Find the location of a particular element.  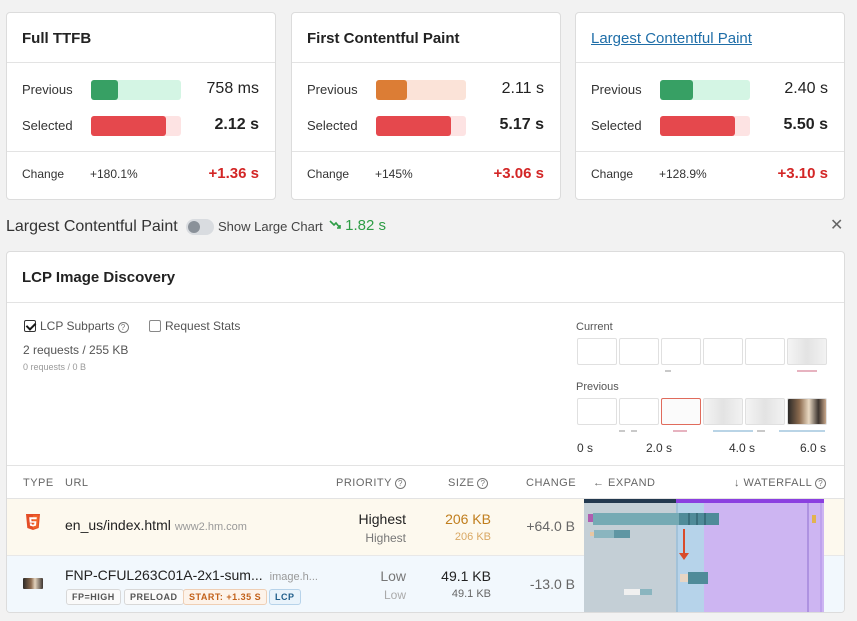

expand-button: ← EXPAND is located at coordinates (624, 483).